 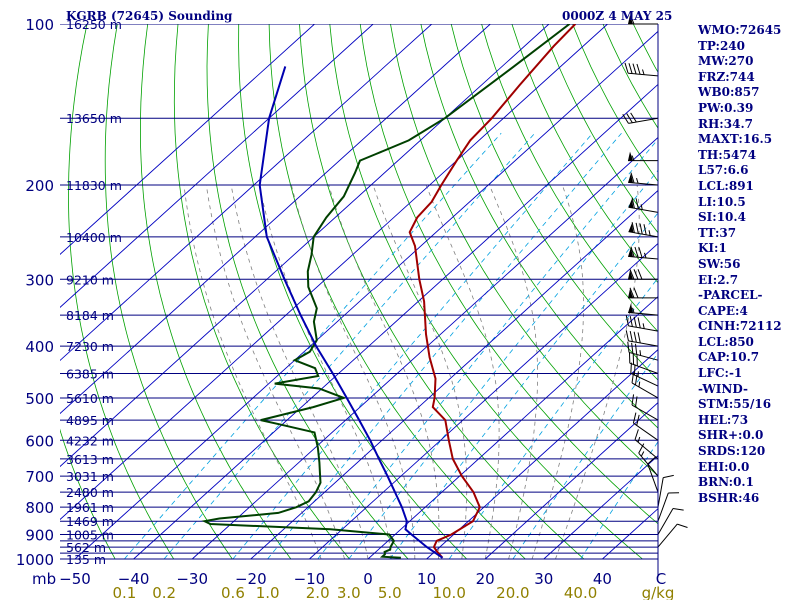 What do you see at coordinates (655, 281) in the screenshot?
I see `wind-barbs` at bounding box center [655, 281].